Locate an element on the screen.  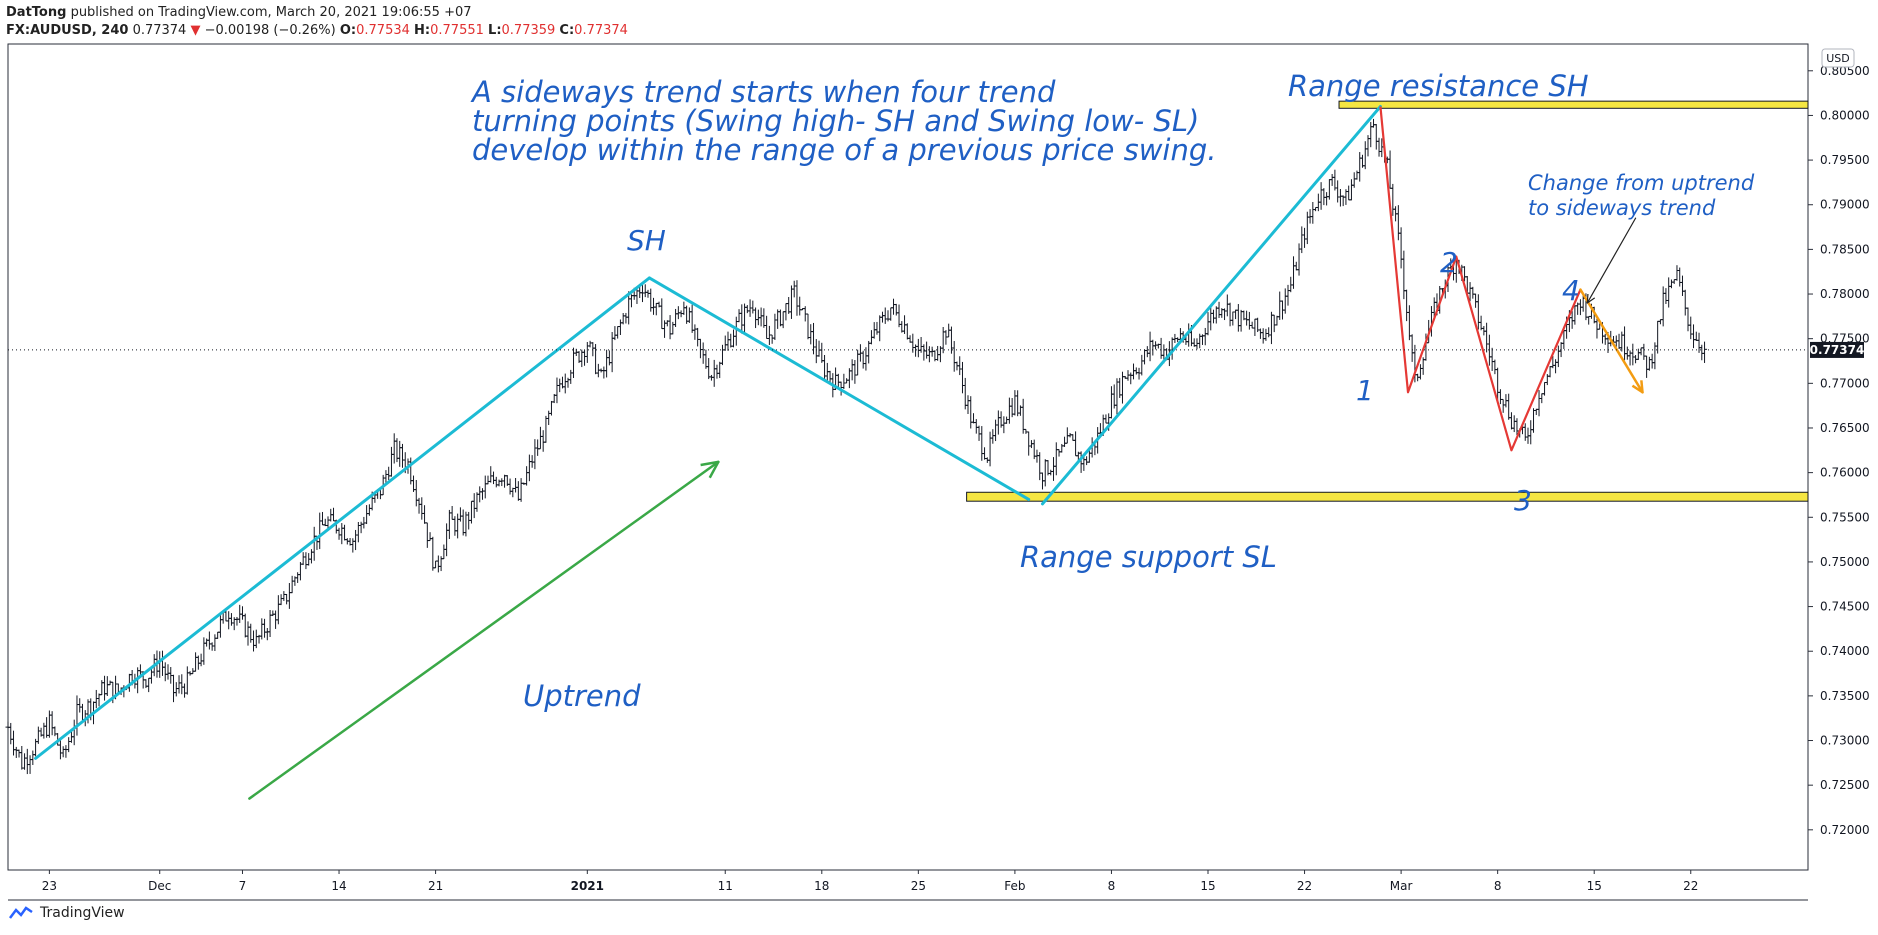
close-value: 0.77374 is located at coordinates (601, 30).